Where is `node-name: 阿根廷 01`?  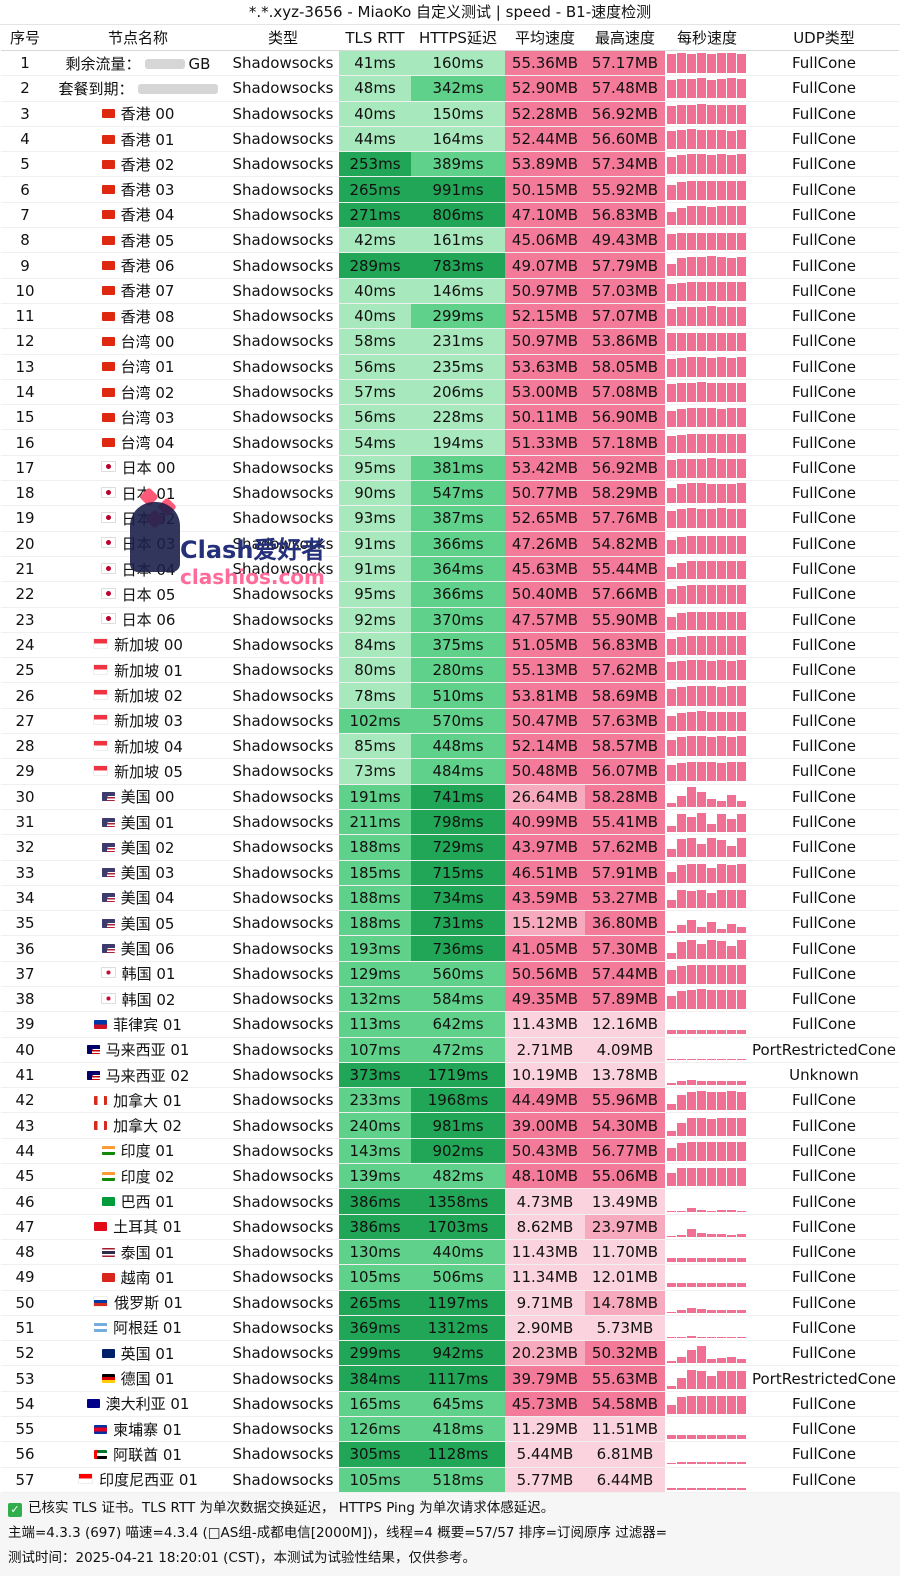 node-name: 阿根廷 01 is located at coordinates (147, 1328).